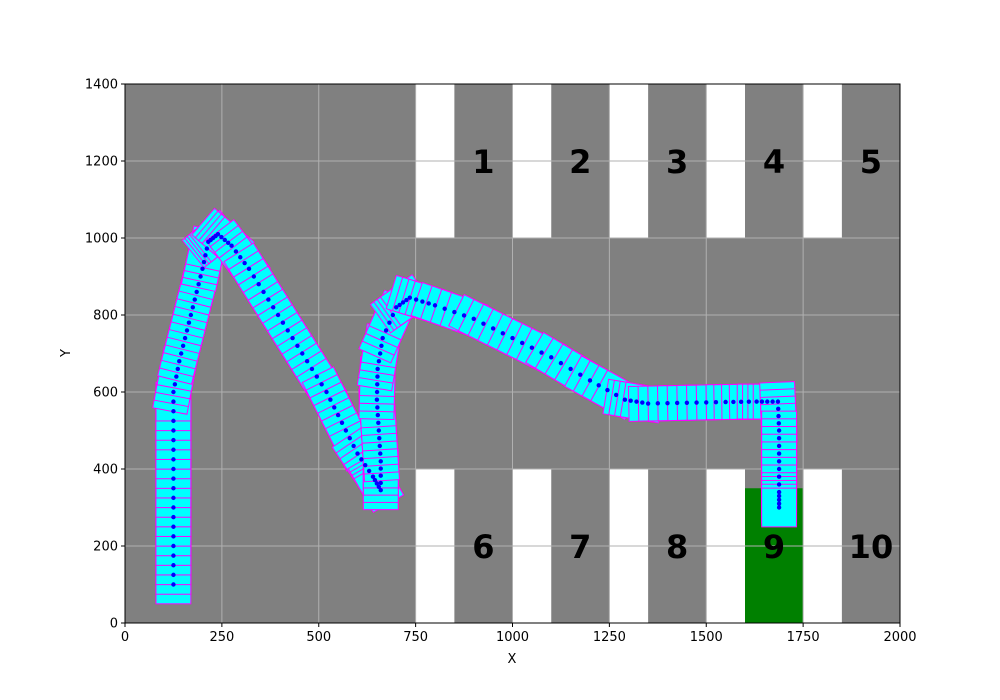  What do you see at coordinates (677, 162) in the screenshot?
I see `slot-label: 3` at bounding box center [677, 162].